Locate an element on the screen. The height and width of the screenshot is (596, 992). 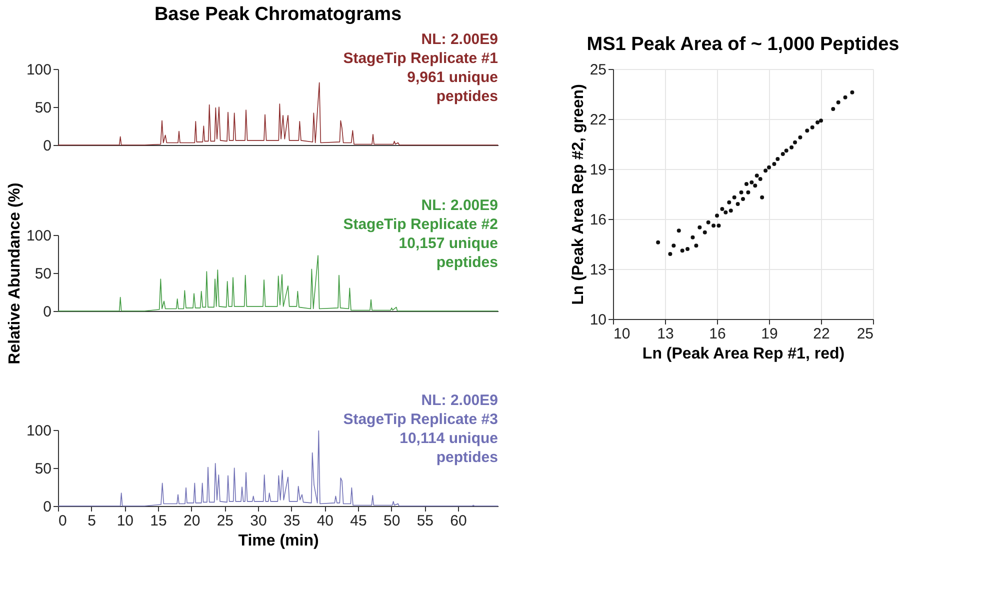
x-tick-label: 22 is located at coordinates (821, 334).